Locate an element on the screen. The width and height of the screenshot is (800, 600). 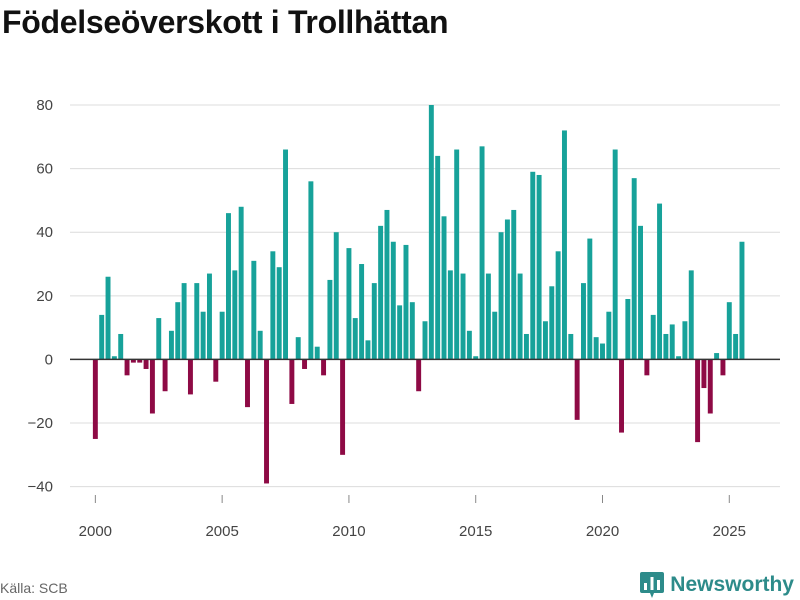
y-tick-label: 60 is located at coordinates (44, 169).